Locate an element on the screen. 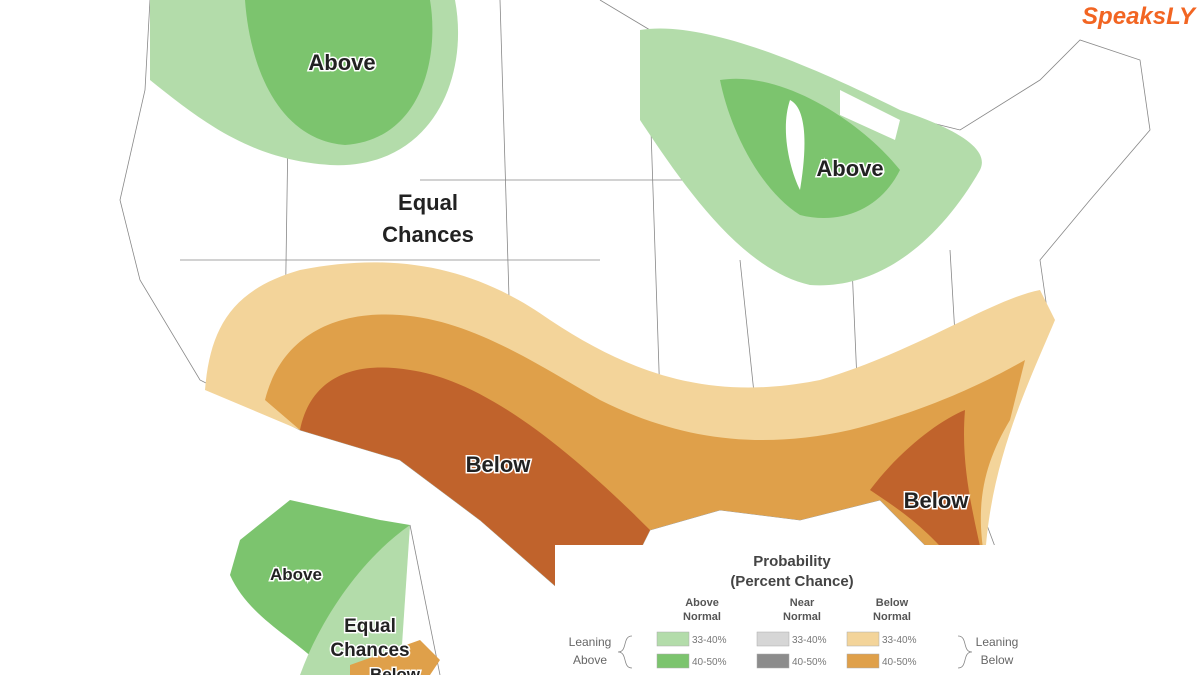 Image resolution: width=1200 pixels, height=675 pixels. legend-brace is located at coordinates (795, 652).